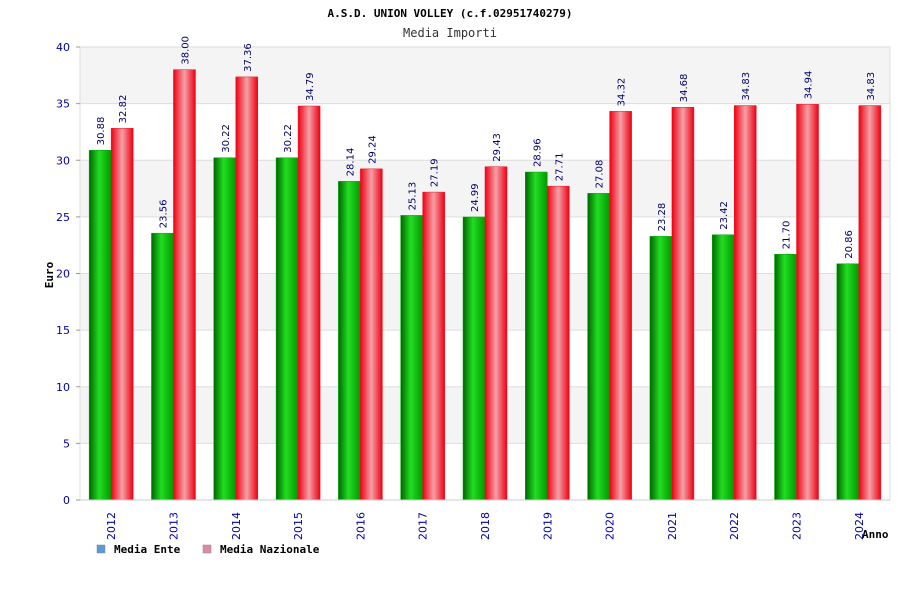 The width and height of the screenshot is (900, 600). Describe the element at coordinates (413, 196) in the screenshot. I see `bar-value-label: 25.13` at that location.